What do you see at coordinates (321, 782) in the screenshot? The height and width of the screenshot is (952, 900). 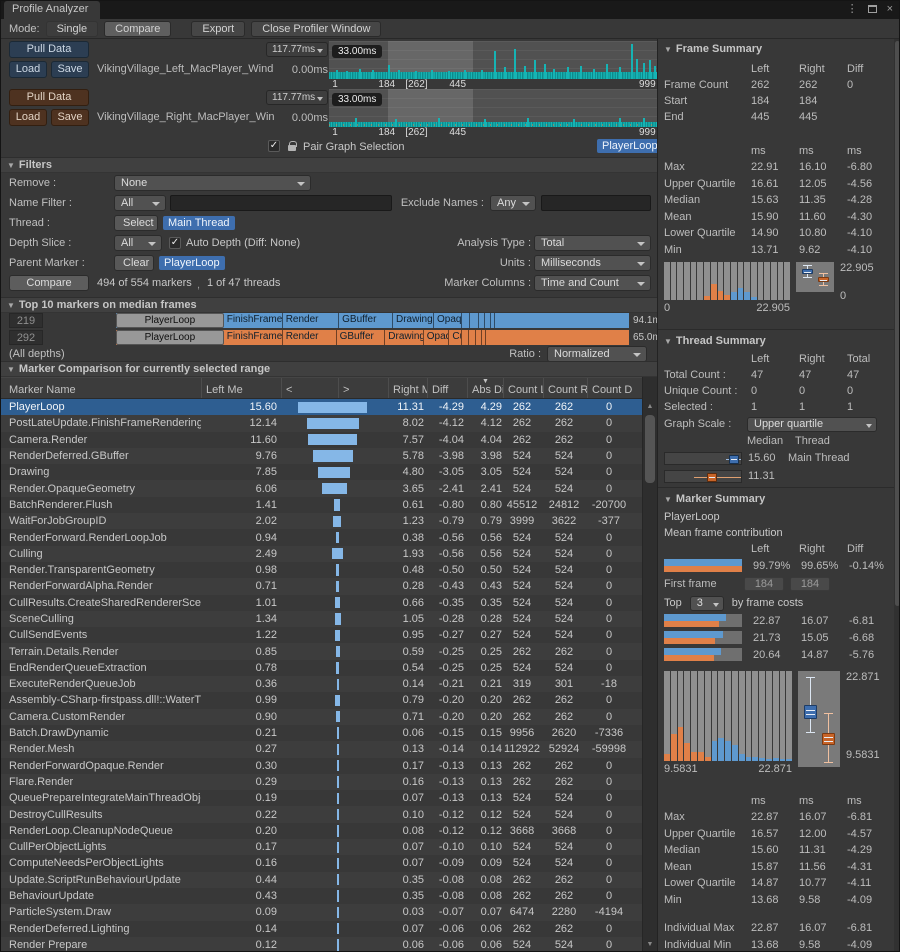 I see `table-row: Flare.Render 0.29 0.16 -0.13 0.13 262 262 0` at bounding box center [321, 782].